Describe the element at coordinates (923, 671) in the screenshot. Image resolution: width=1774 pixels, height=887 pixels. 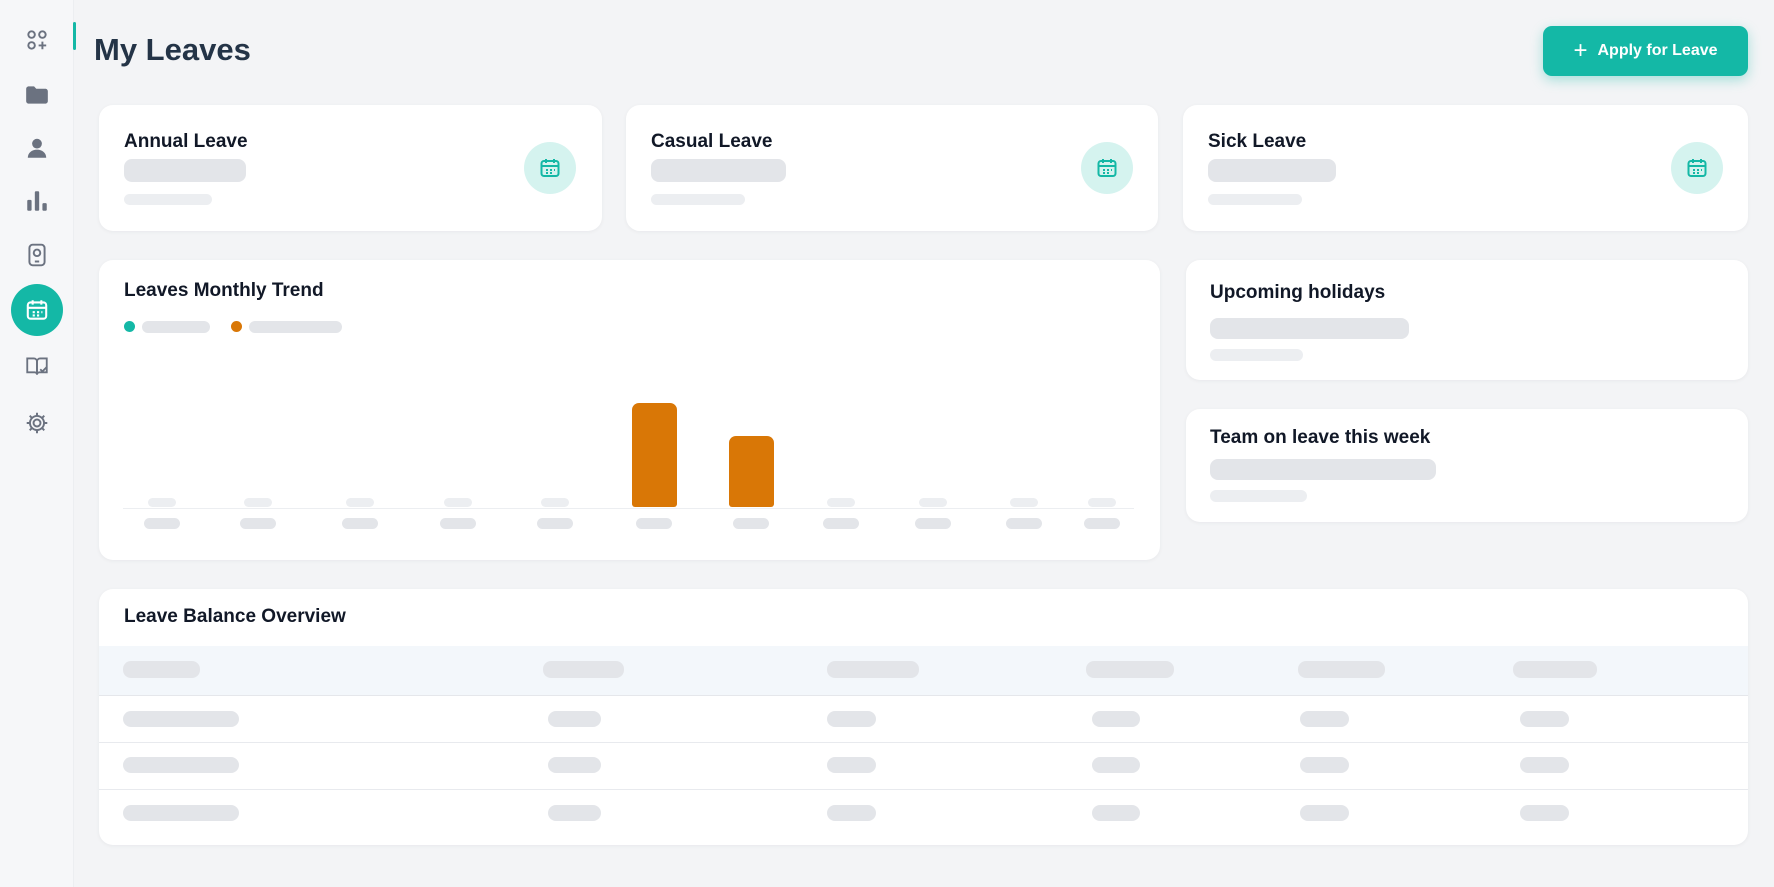
I see `balance-table-header` at that location.